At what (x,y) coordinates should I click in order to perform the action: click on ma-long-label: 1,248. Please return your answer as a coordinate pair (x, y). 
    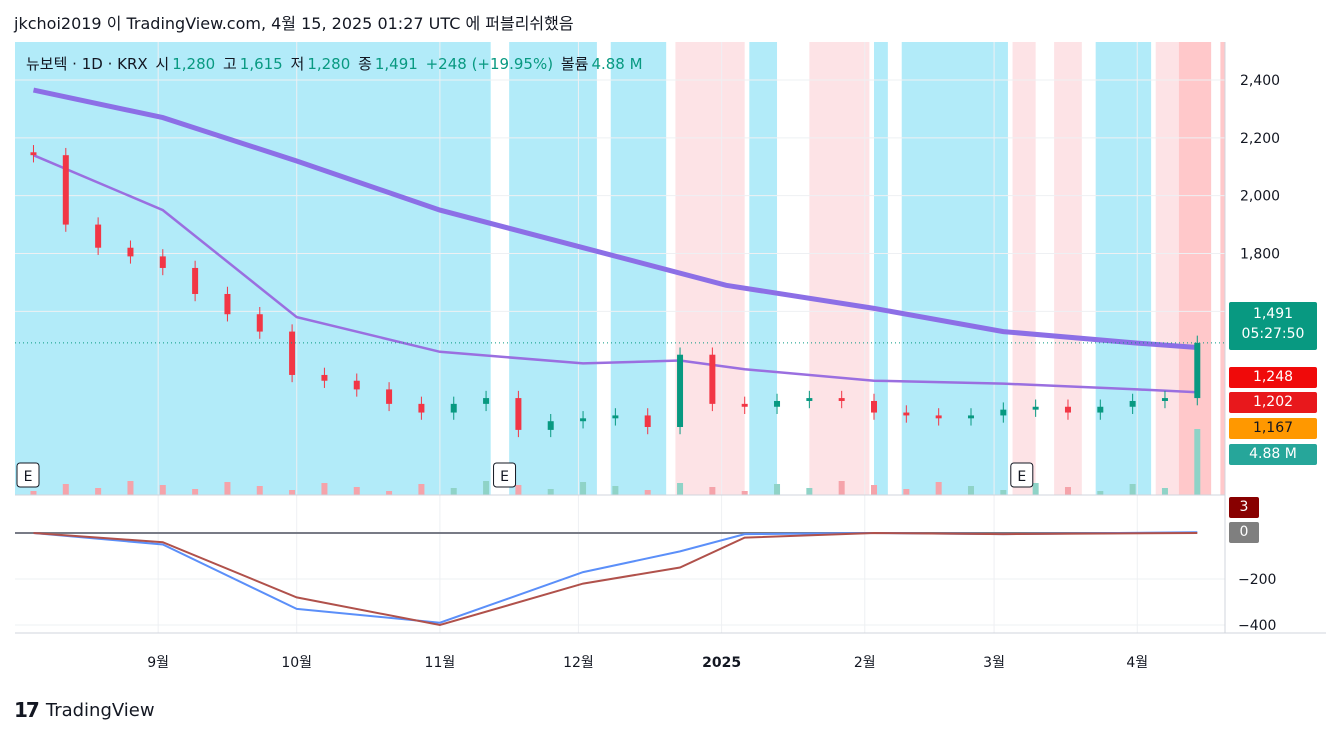
    Looking at the image, I should click on (1273, 377).